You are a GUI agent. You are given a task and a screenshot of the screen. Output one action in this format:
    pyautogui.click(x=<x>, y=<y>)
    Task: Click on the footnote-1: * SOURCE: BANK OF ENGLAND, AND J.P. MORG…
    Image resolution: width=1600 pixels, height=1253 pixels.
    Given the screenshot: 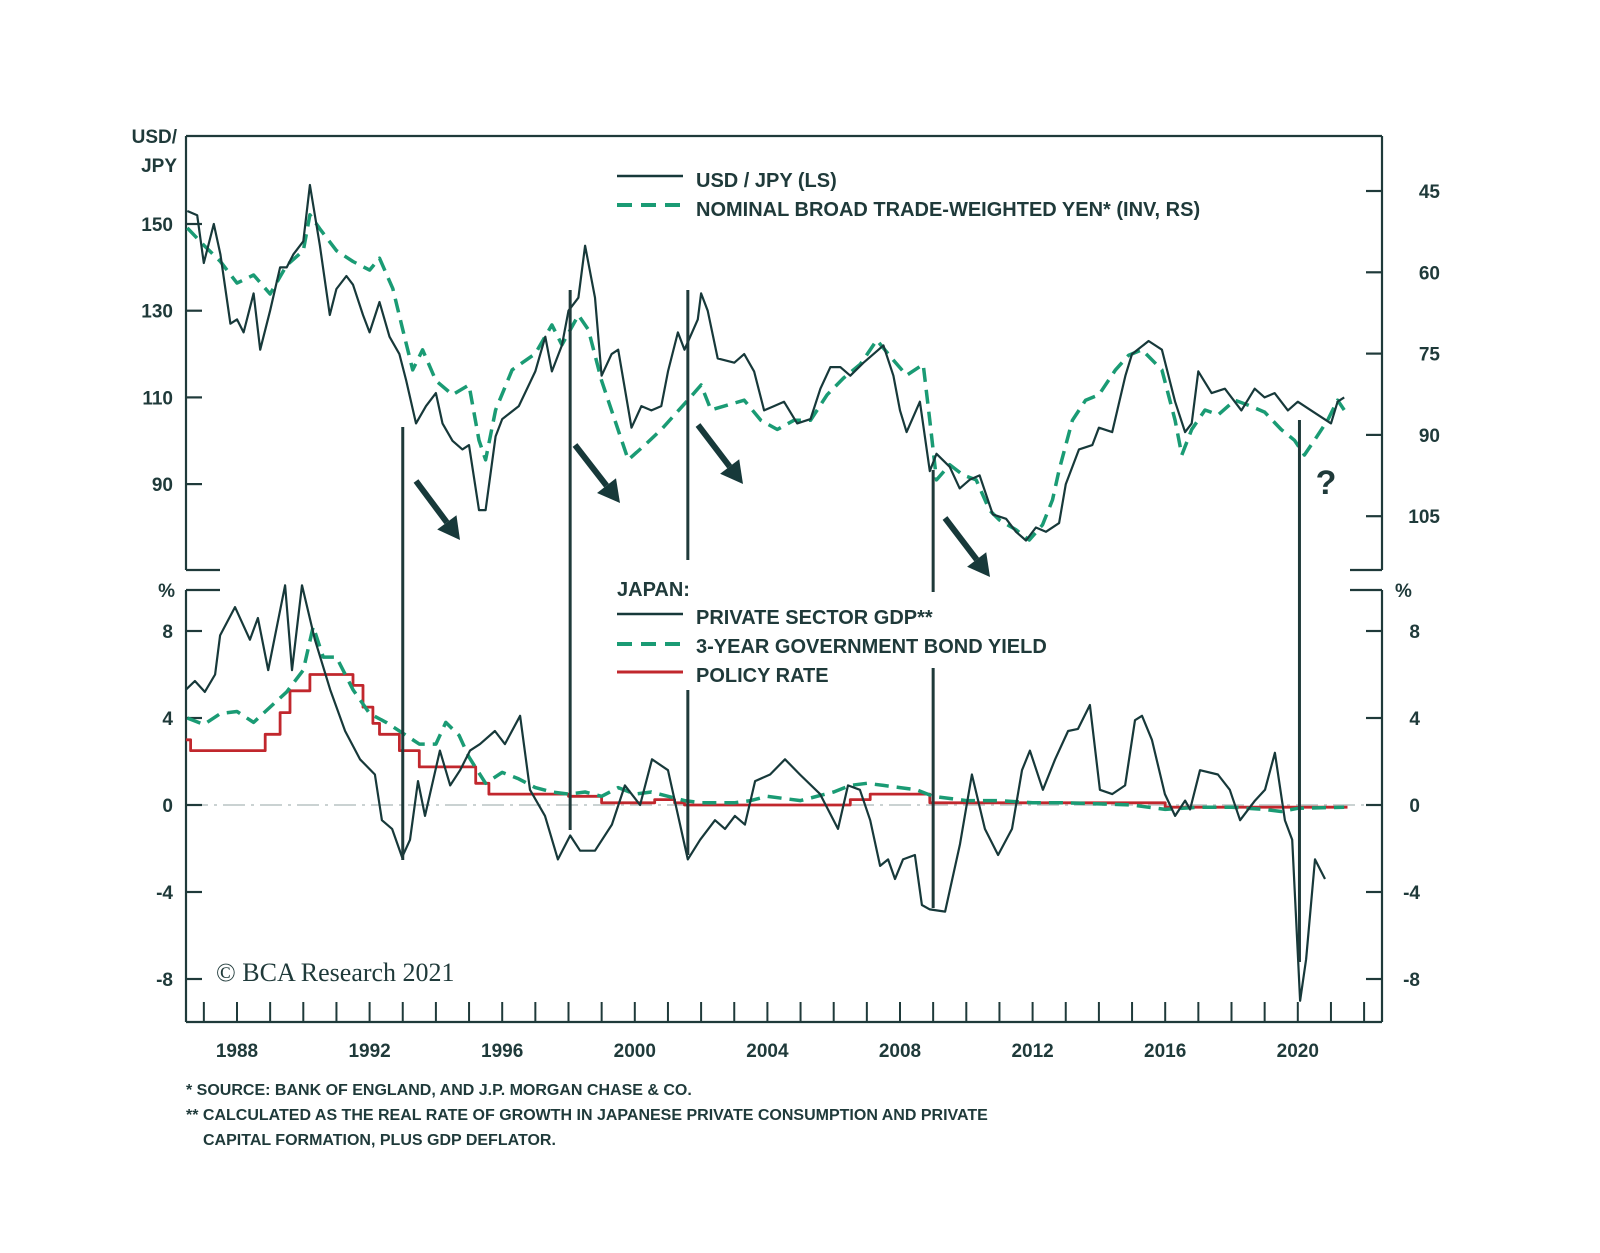 What is the action you would take?
    pyautogui.click(x=439, y=1090)
    